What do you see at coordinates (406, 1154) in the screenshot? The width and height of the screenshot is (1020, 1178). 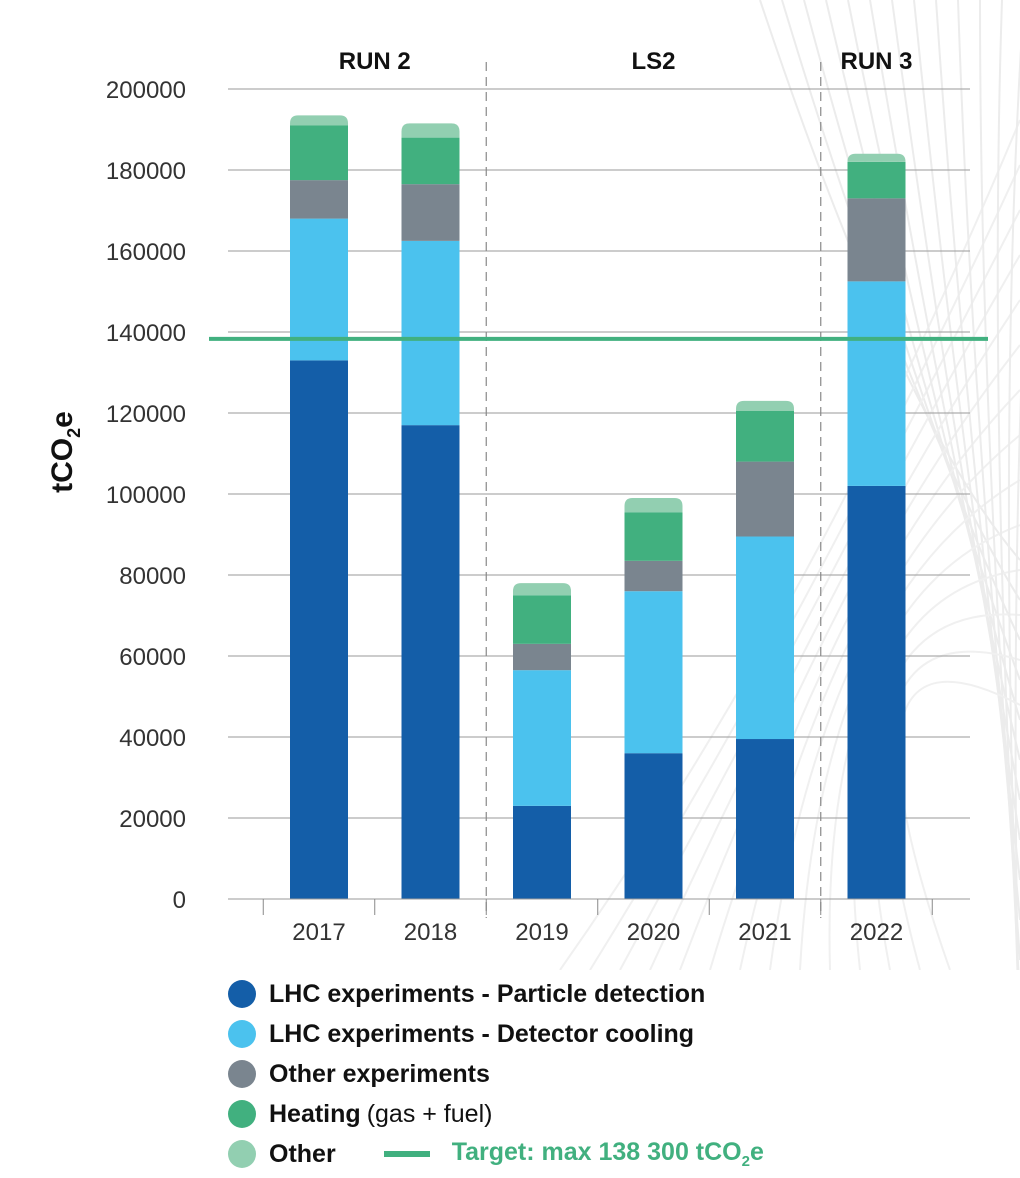 I see `target-swatch` at bounding box center [406, 1154].